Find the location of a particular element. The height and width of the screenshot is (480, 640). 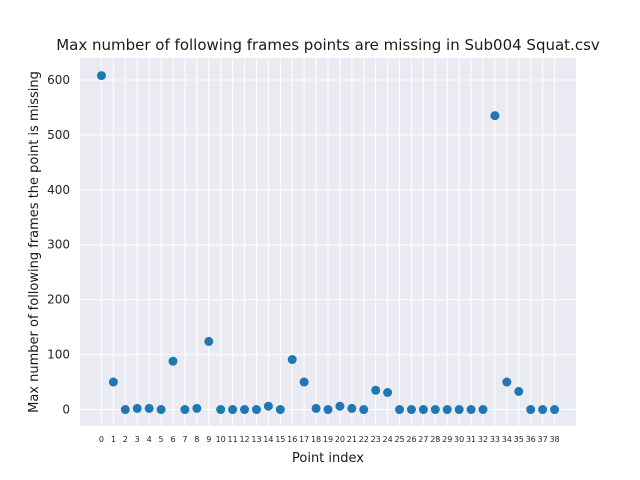

x-tick-label: 11 is located at coordinates (233, 439).